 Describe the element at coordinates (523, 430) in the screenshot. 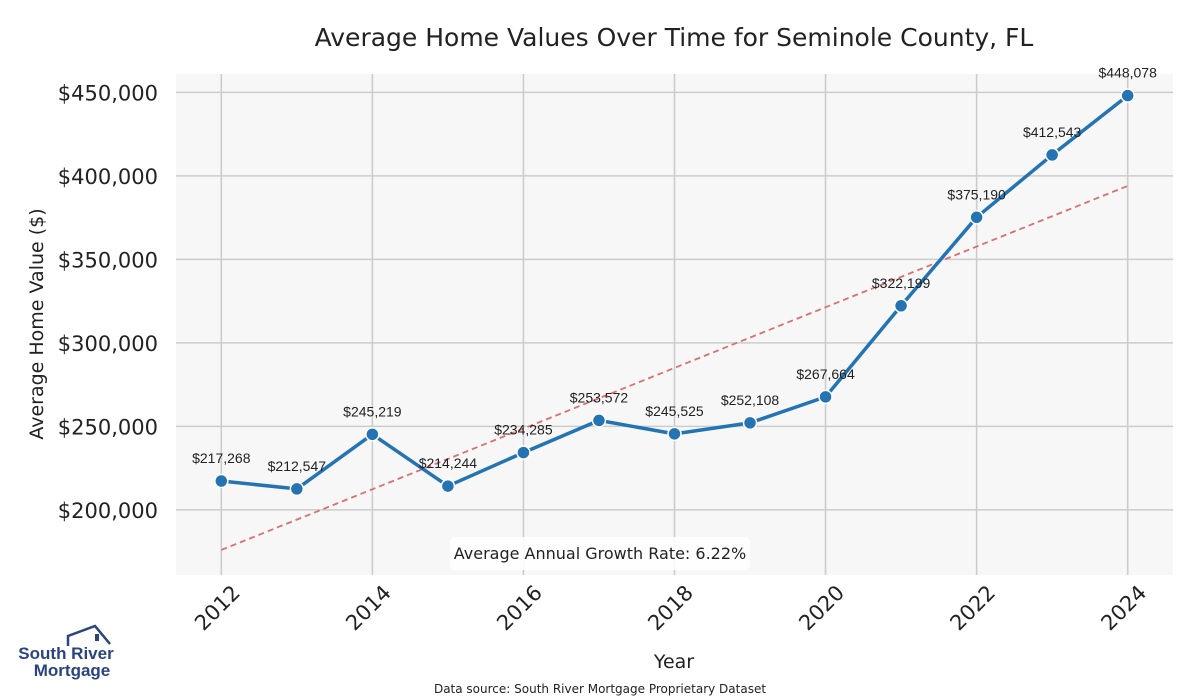

I see `data-label: $234,285` at that location.